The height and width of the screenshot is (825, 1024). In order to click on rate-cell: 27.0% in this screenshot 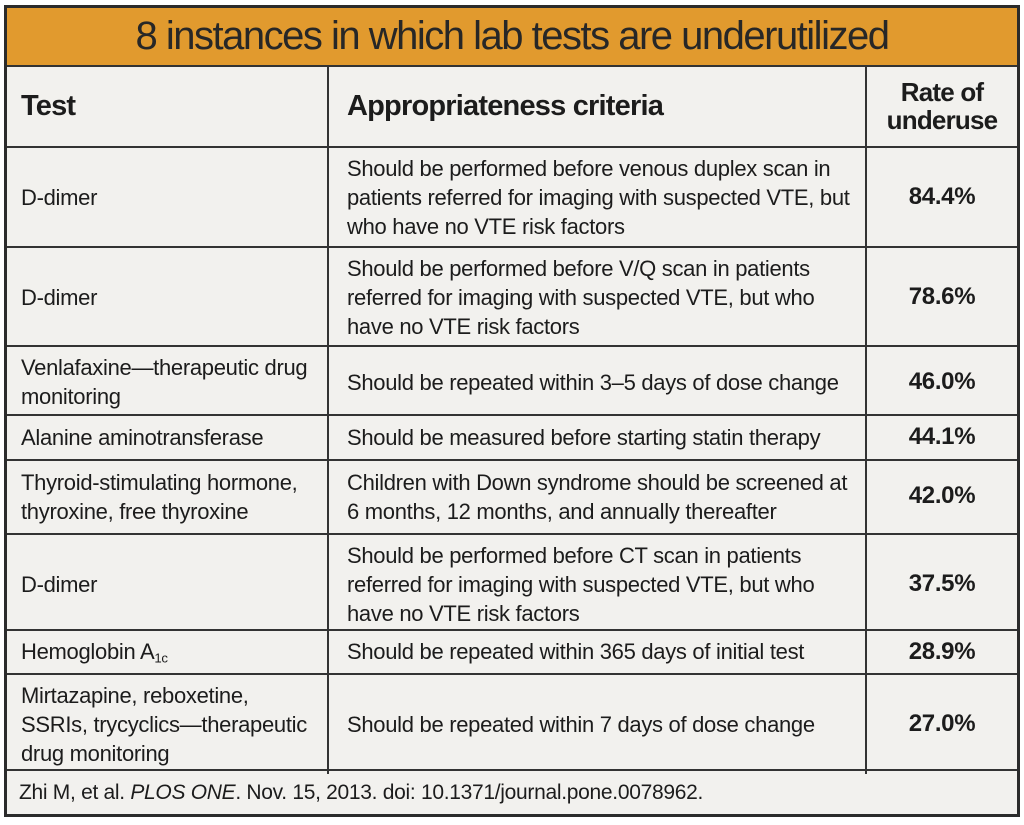, I will do `click(941, 724)`.